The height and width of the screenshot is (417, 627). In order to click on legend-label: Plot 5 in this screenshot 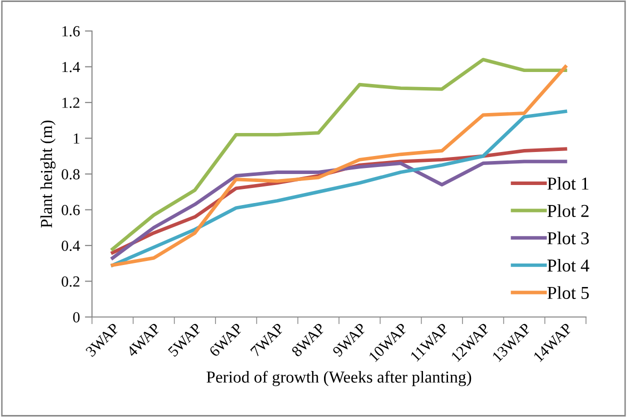, I will do `click(568, 292)`.